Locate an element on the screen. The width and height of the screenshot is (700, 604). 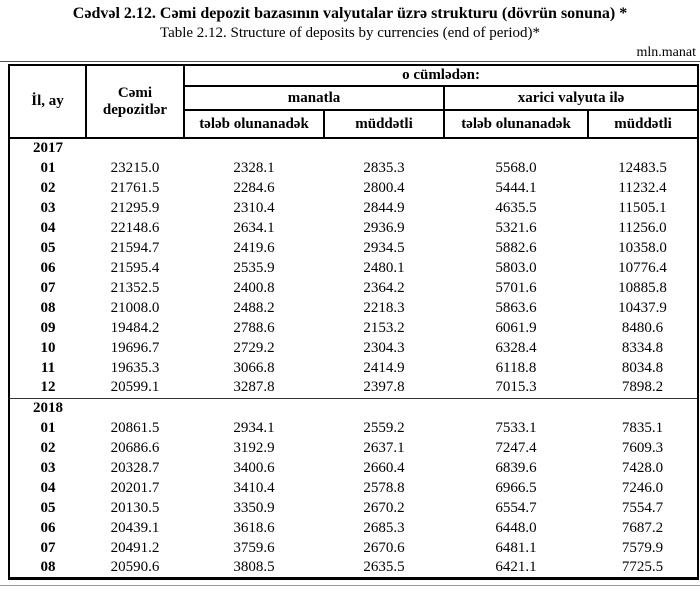
year-row: 2017 is located at coordinates (353, 148).